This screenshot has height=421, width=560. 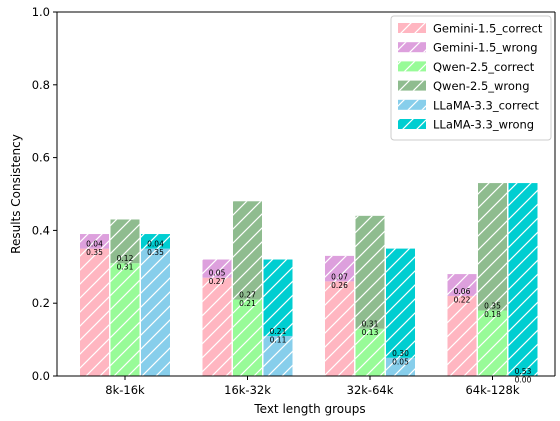 I want to click on value-label-correct: 0.26, so click(x=339, y=285).